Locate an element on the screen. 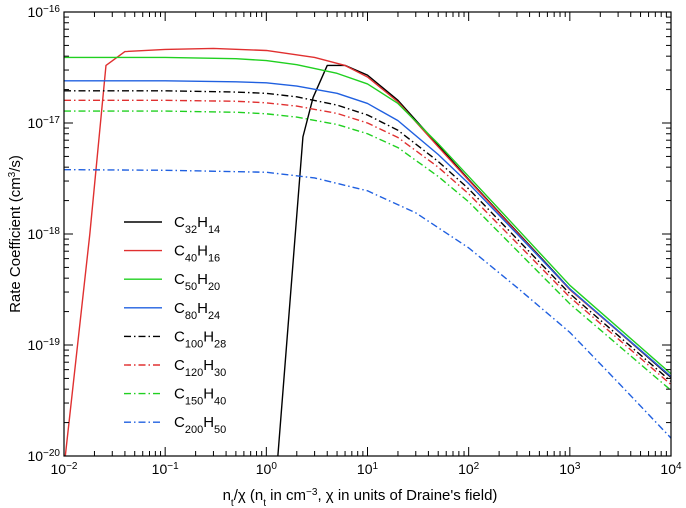 The image size is (686, 508). legend-label: C200H50 is located at coordinates (200, 425).